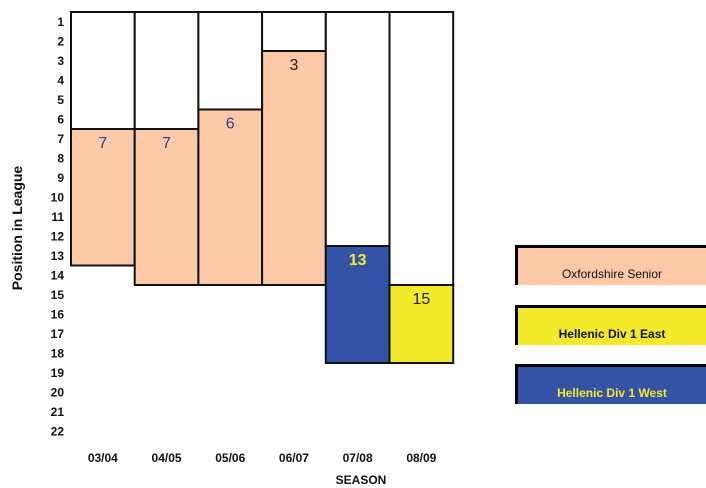 The height and width of the screenshot is (488, 706). Describe the element at coordinates (58, 236) in the screenshot. I see `y-tick-12: 12` at that location.